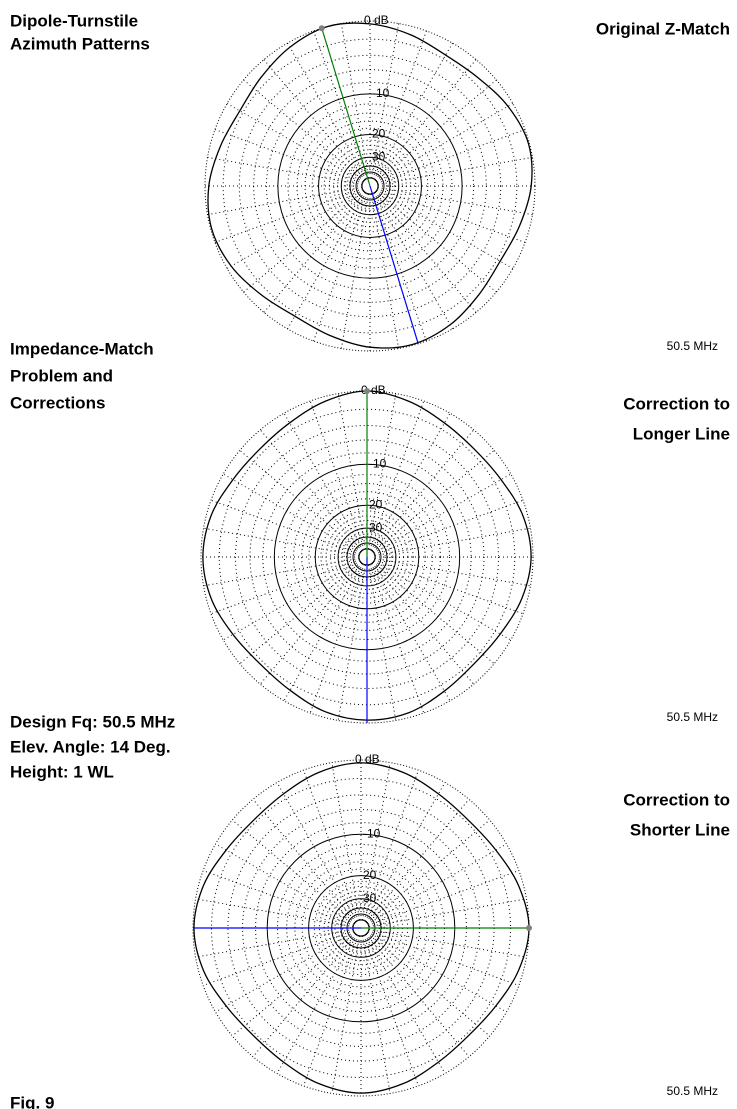 The image size is (737, 1109). I want to click on heading-line: Dipole-Turnstile, so click(74, 20).